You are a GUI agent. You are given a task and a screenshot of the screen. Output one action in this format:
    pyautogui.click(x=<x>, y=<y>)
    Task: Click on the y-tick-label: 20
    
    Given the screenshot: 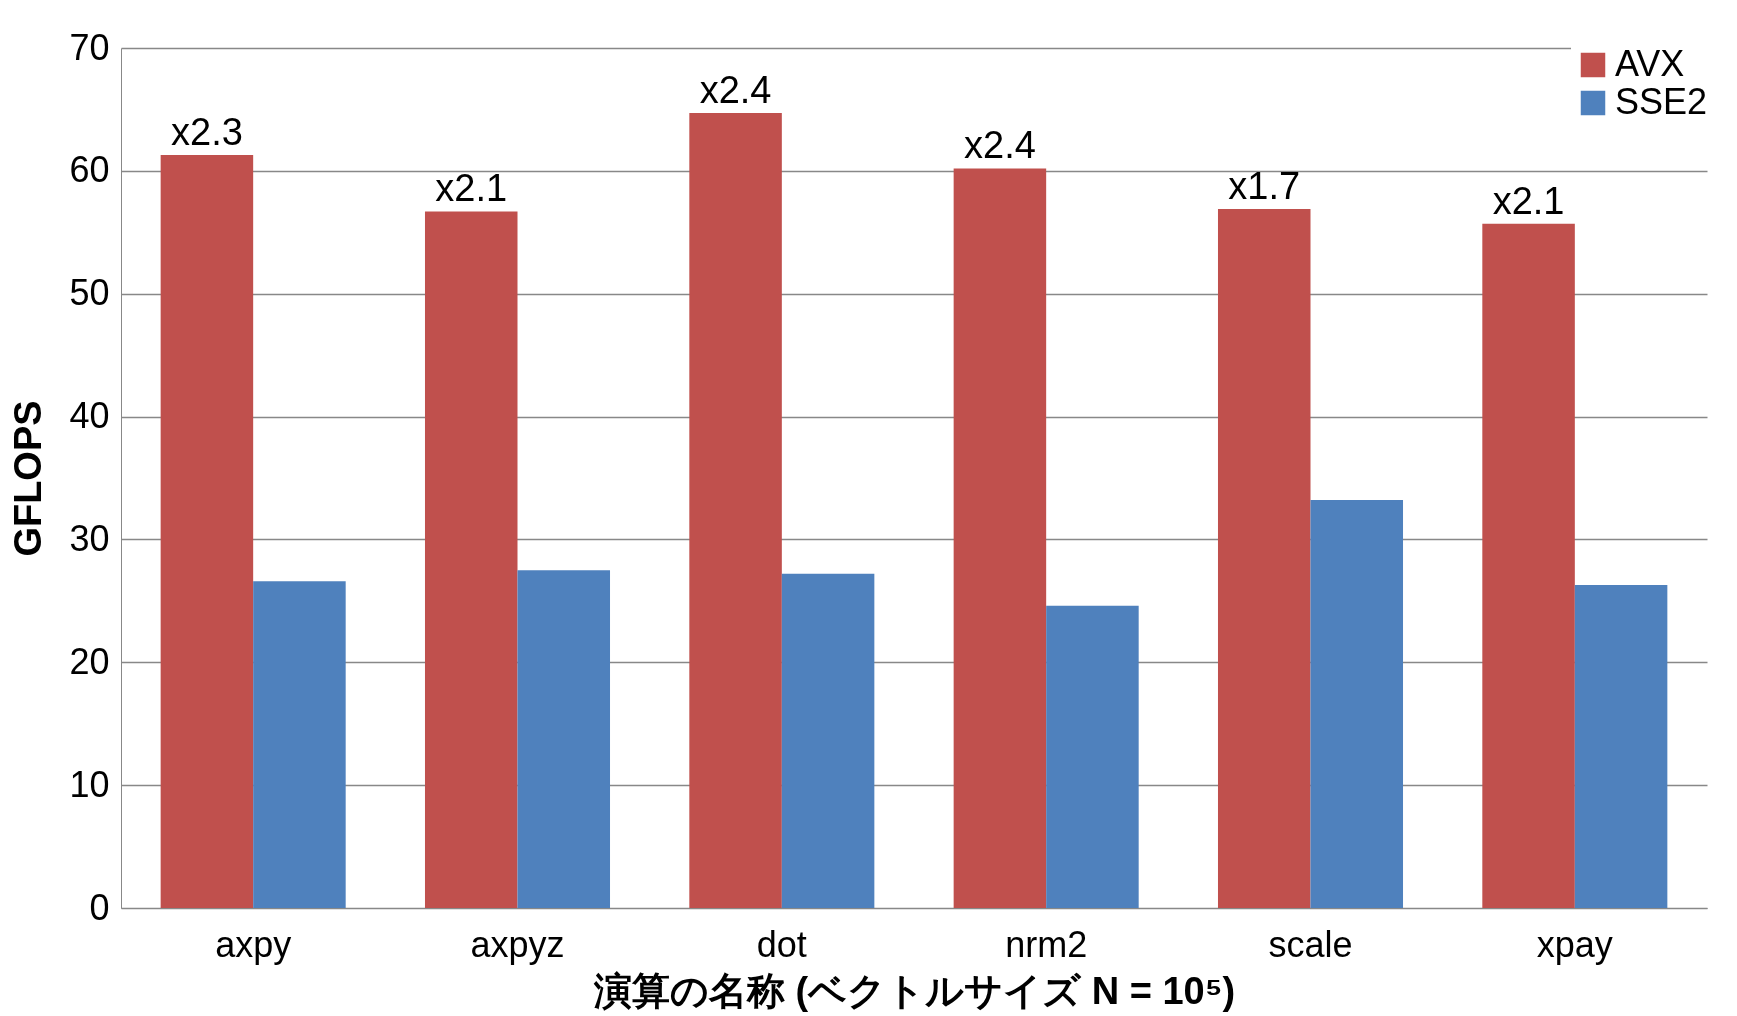 What is the action you would take?
    pyautogui.click(x=89, y=661)
    